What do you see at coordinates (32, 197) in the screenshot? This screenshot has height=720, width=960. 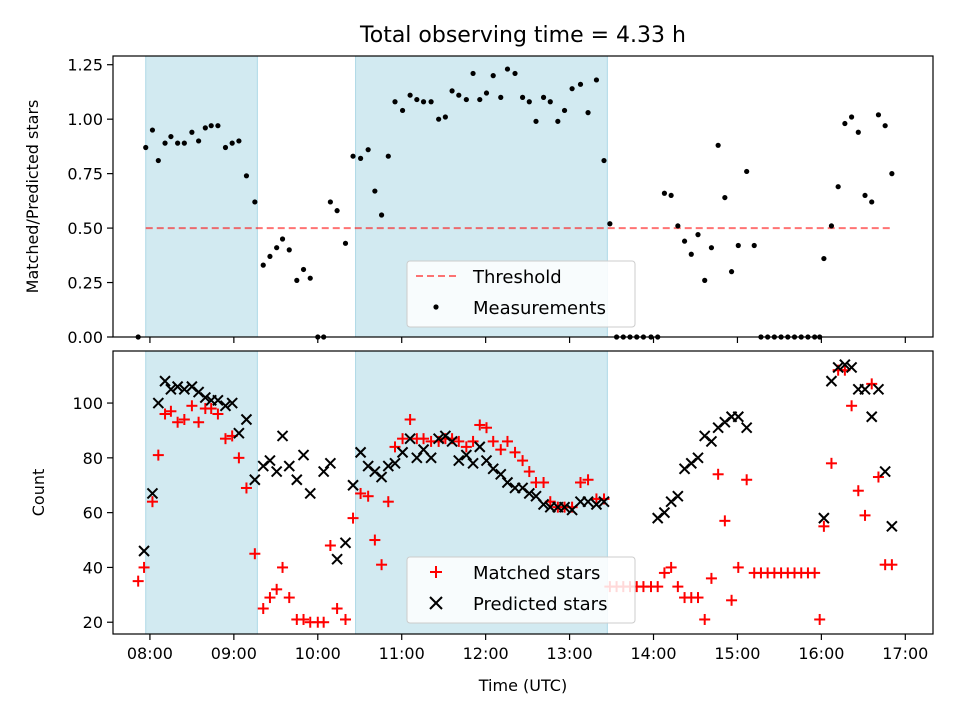 I see `top-y-axis-label: Matched/Predicted stars` at bounding box center [32, 197].